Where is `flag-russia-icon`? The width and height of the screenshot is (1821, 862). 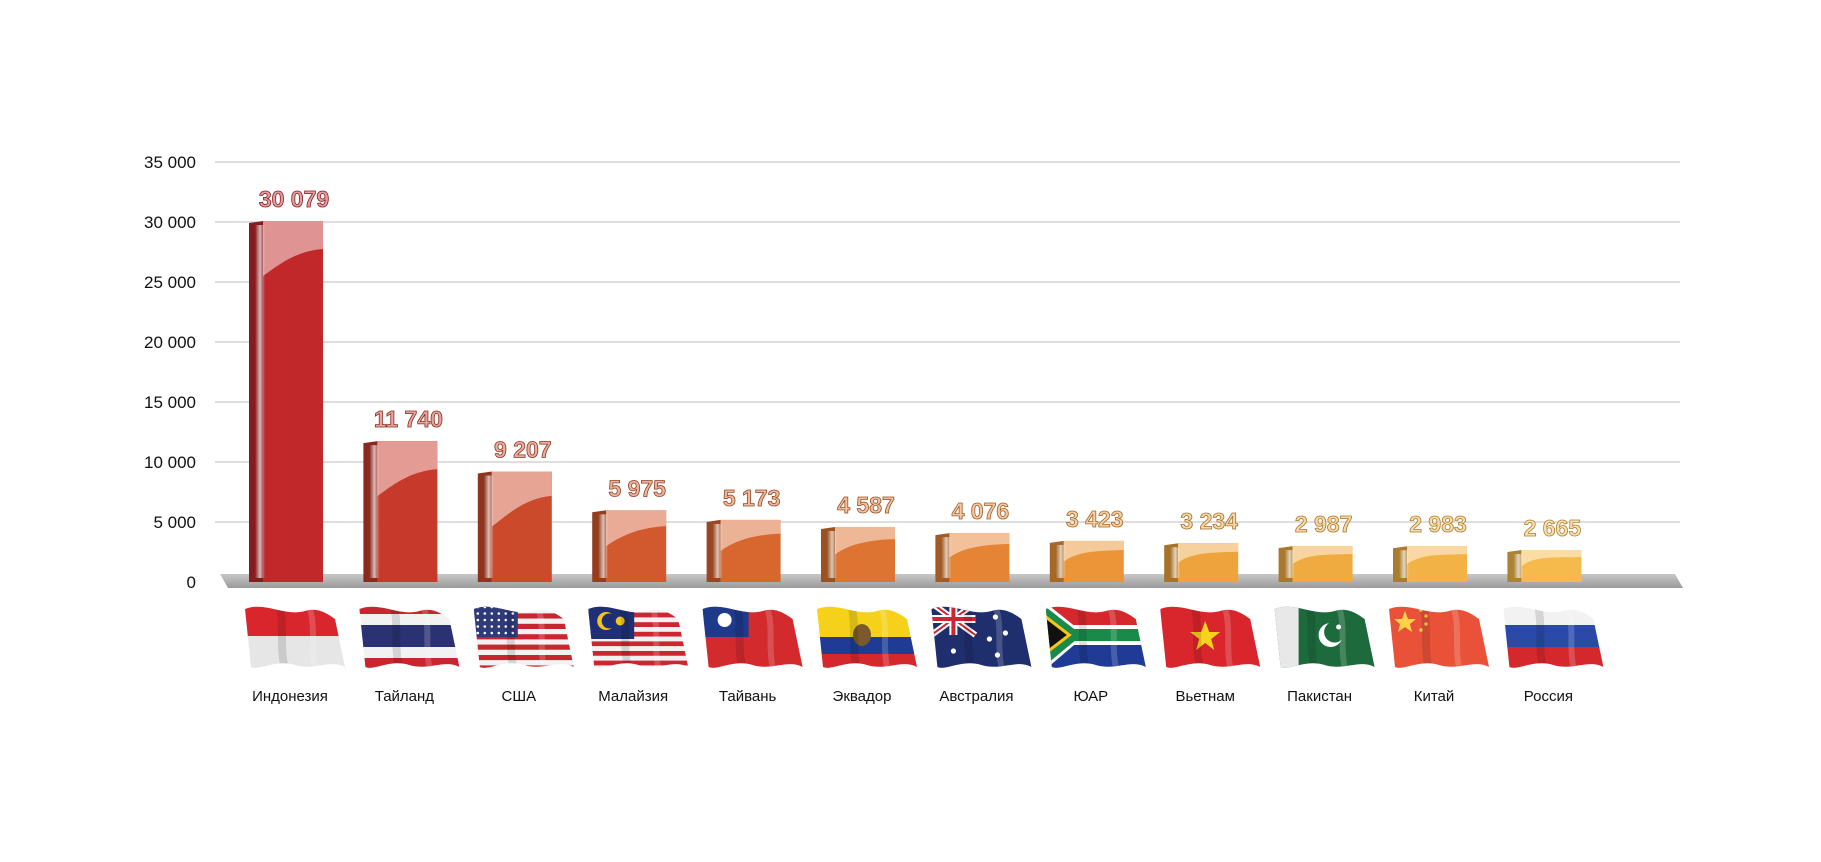 flag-russia-icon is located at coordinates (1553, 637).